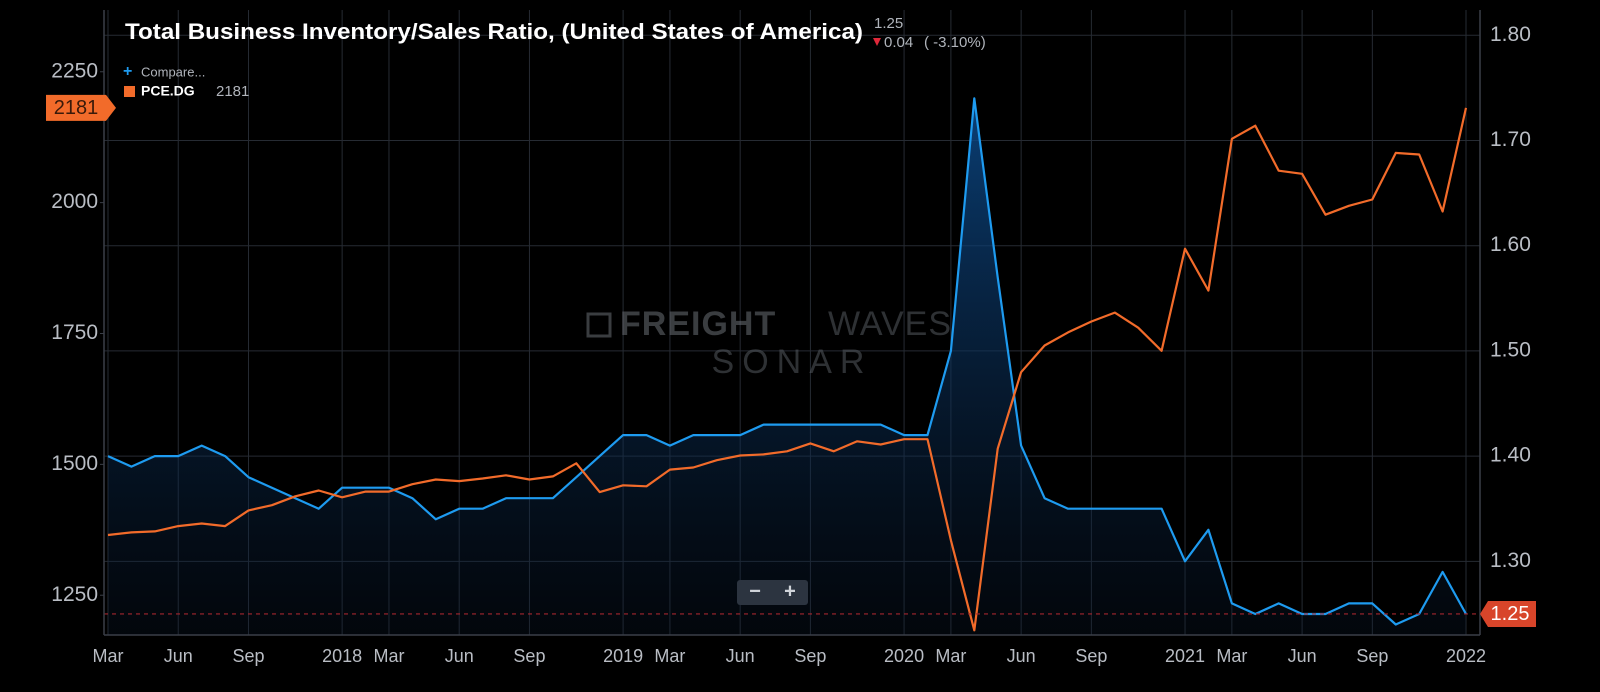 The width and height of the screenshot is (1600, 692). I want to click on y-tick-label: 1500, so click(74, 463).